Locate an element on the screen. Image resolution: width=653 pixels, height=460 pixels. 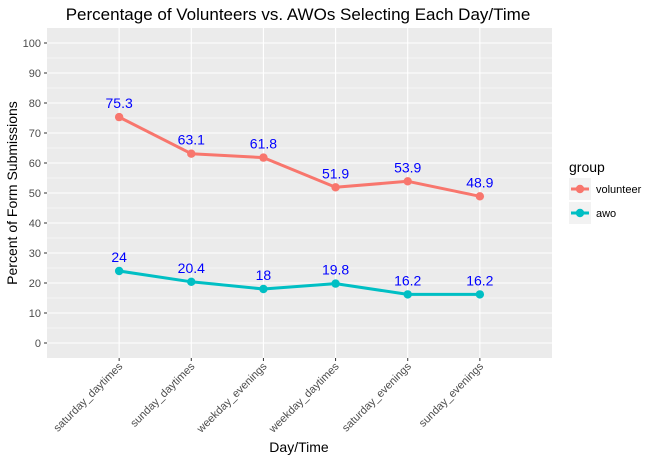
legend-label-volunteer: volunteer is located at coordinates (619, 190).